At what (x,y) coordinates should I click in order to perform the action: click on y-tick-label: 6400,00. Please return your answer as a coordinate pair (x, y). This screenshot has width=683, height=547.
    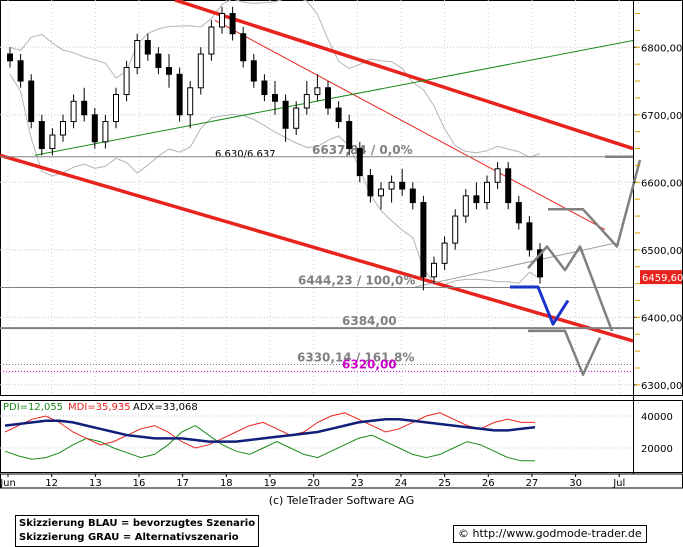
    Looking at the image, I should click on (661, 318).